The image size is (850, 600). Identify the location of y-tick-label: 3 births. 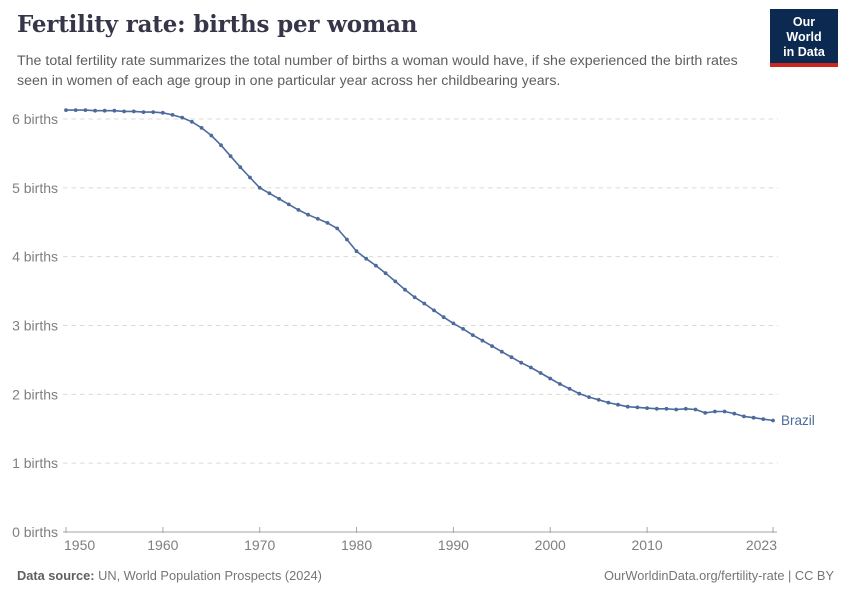
(35, 326).